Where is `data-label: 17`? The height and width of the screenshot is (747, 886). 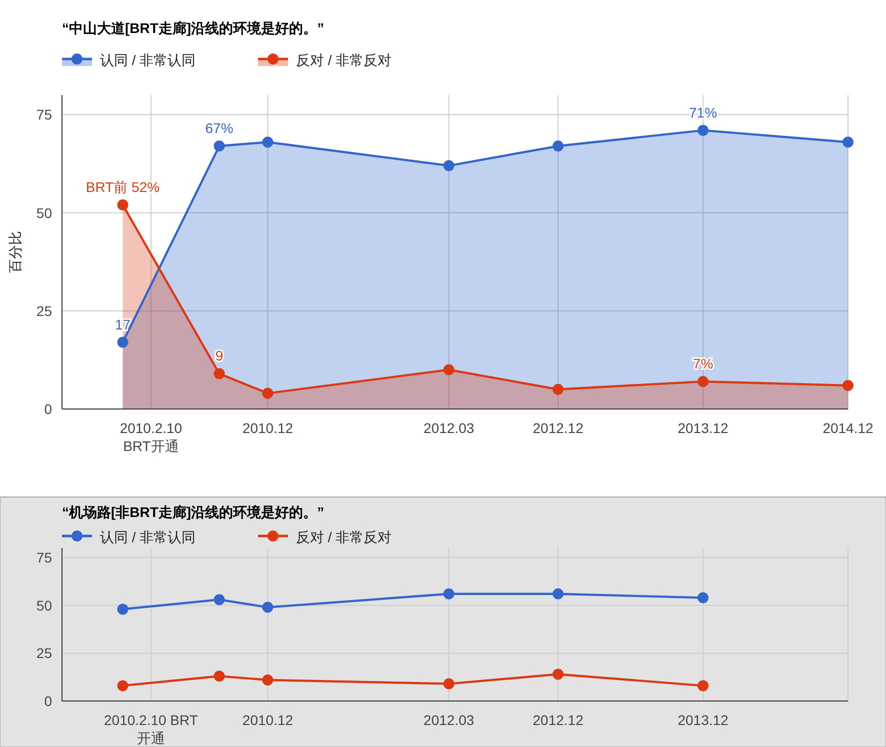 data-label: 17 is located at coordinates (122, 324).